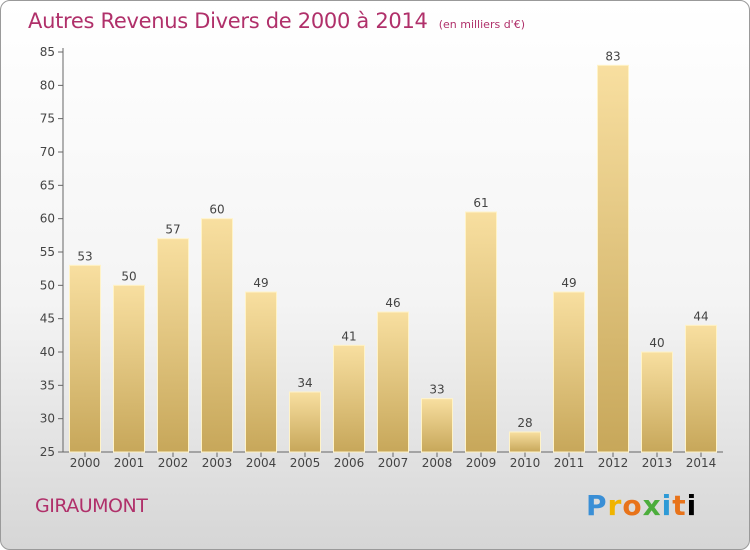  Describe the element at coordinates (47, 285) in the screenshot. I see `y-tick-label: 50` at that location.